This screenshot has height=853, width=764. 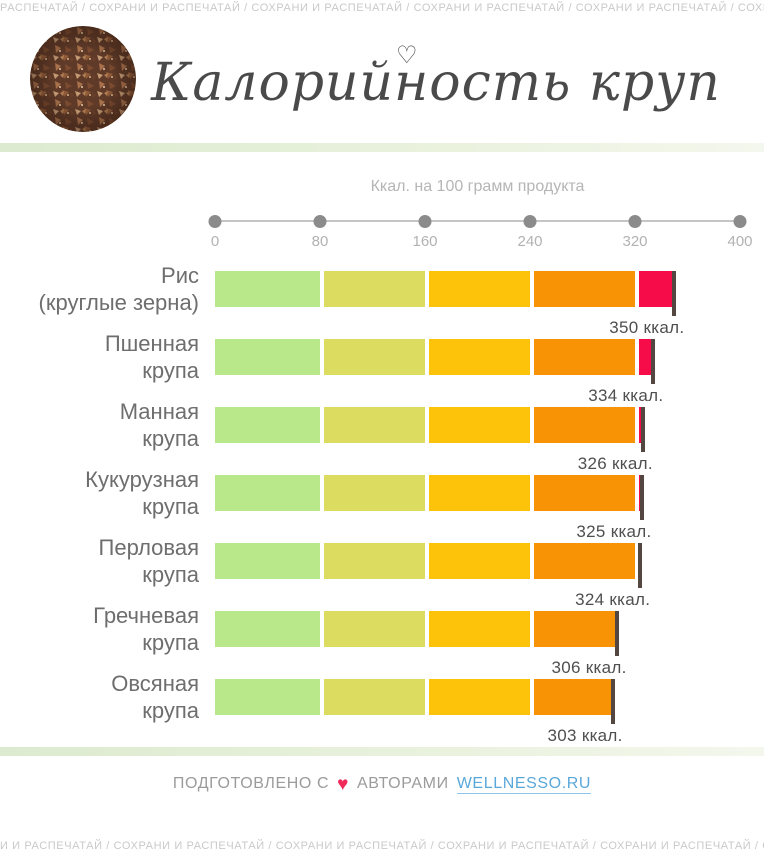 What do you see at coordinates (613, 599) in the screenshot?
I see `value-label: 324 ккал.` at bounding box center [613, 599].